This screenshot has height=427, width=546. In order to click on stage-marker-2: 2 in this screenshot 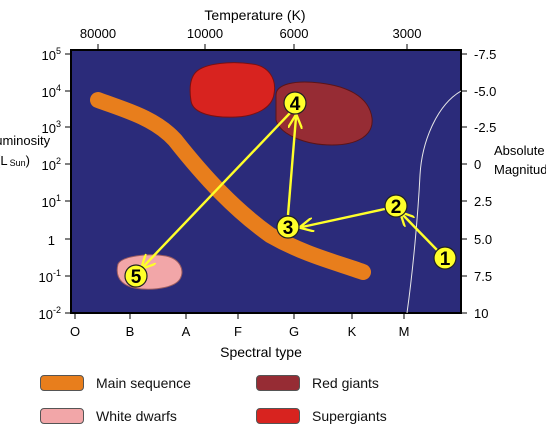, I will do `click(396, 206)`.